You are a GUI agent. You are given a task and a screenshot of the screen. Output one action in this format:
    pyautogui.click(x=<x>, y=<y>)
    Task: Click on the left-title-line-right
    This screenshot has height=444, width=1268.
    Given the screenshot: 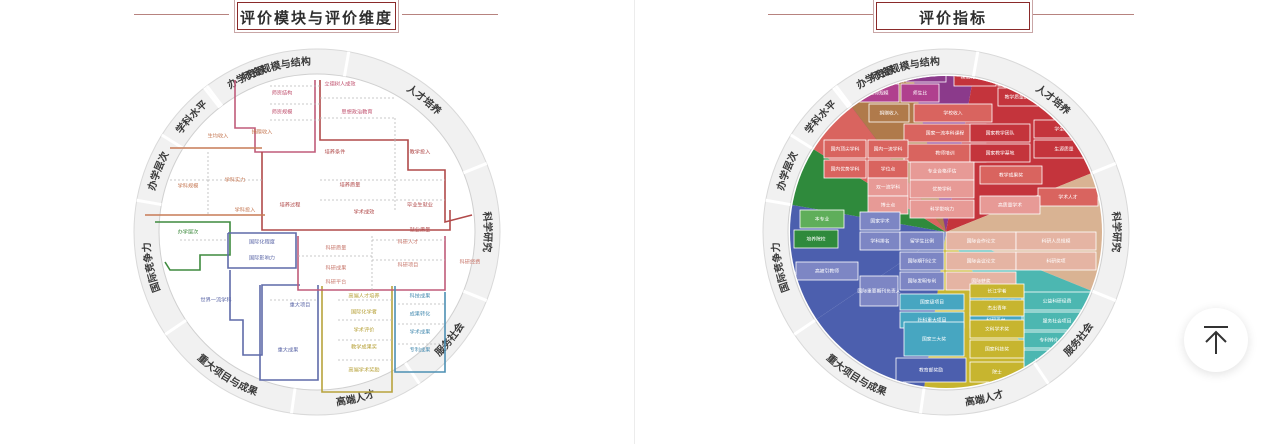 What is the action you would take?
    pyautogui.click(x=450, y=14)
    